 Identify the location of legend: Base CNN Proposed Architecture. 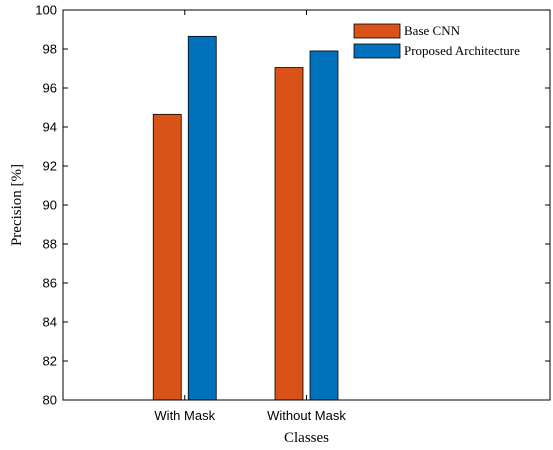
(448, 41).